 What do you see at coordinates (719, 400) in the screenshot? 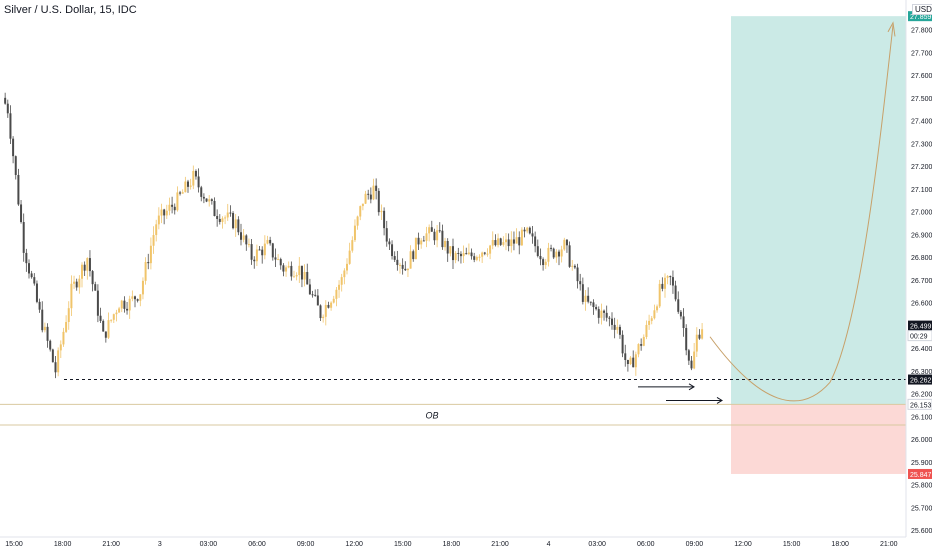
I see `liquidity-arrow-2-head` at bounding box center [719, 400].